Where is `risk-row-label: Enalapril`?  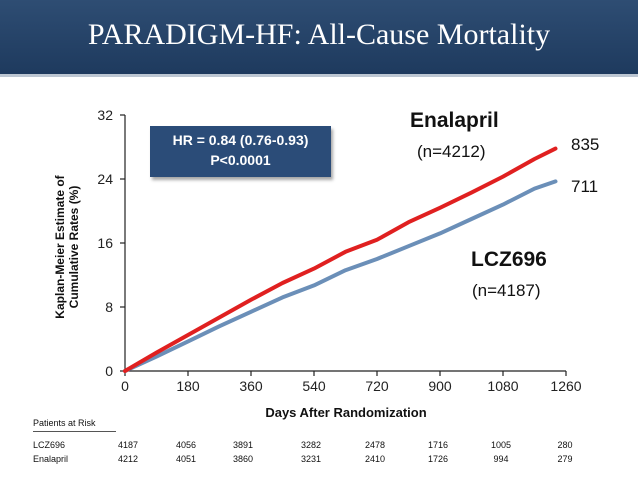 risk-row-label: Enalapril is located at coordinates (51, 459).